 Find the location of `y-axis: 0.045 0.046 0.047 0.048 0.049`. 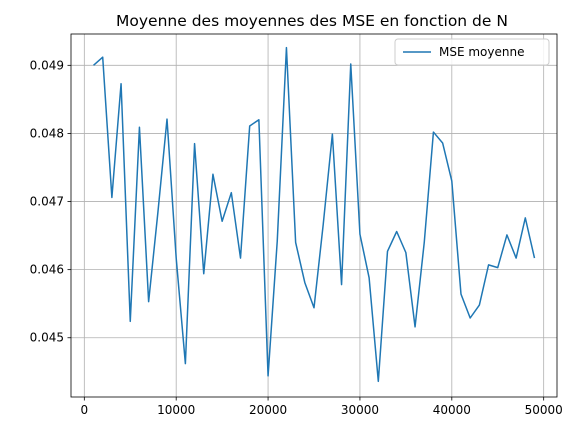

y-axis: 0.045 0.046 0.047 0.048 0.049 is located at coordinates (50, 201).